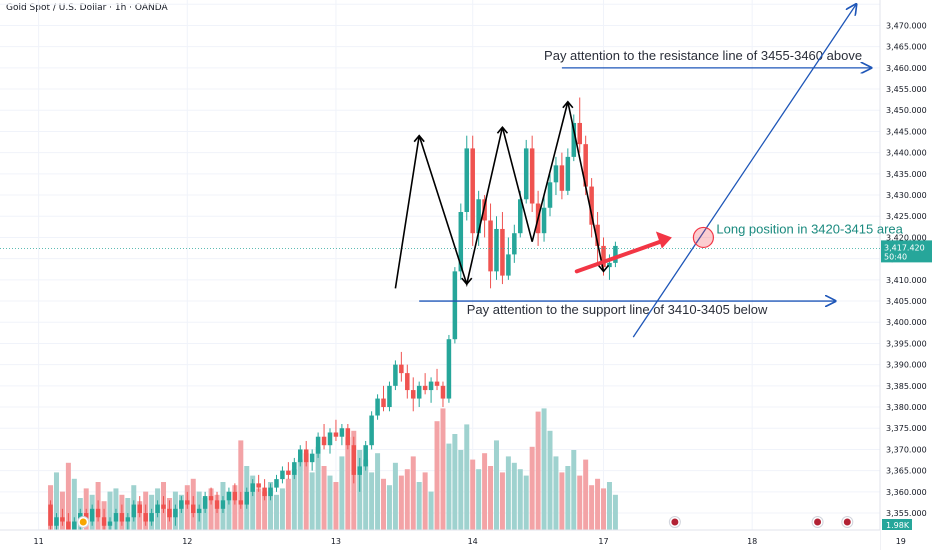 The width and height of the screenshot is (932, 550). I want to click on y-tick-label: 3,450.000, so click(906, 110).